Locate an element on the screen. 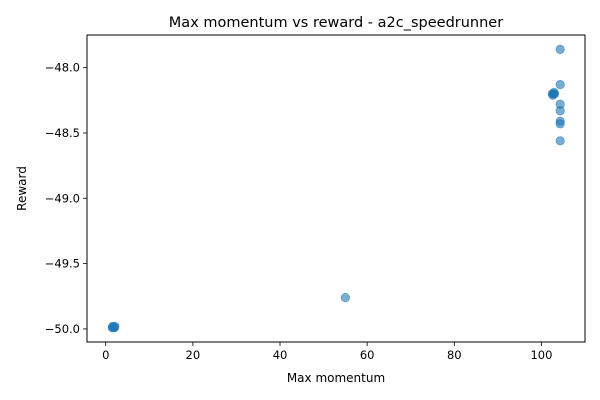 This screenshot has width=600, height=400. y-tick-label: −50.0 is located at coordinates (62, 329).